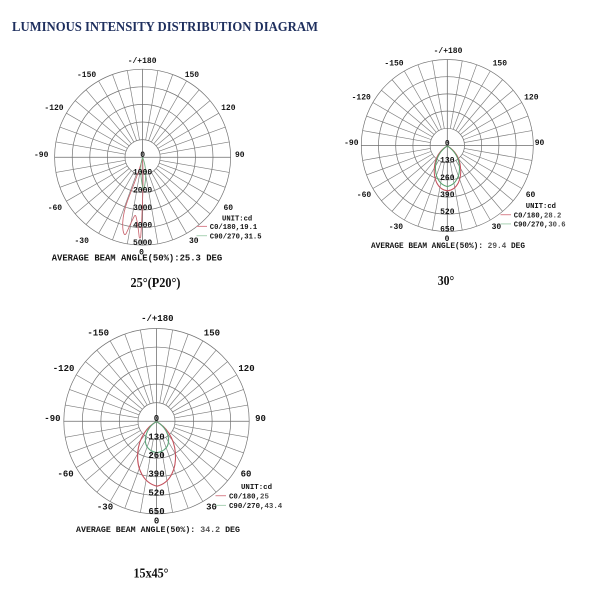 The height and width of the screenshot is (600, 600). I want to click on svg-text: 5000, so click(142, 243).